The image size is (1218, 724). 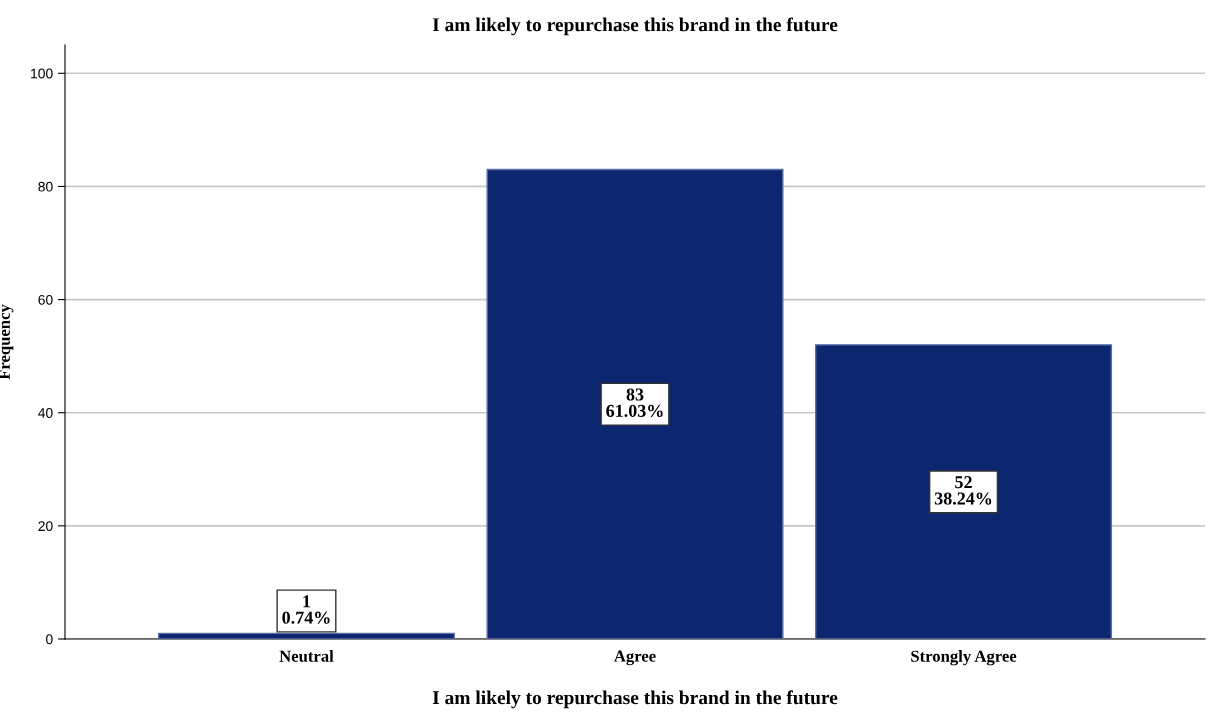 What do you see at coordinates (49, 639) in the screenshot?
I see `y-tick-label: 0` at bounding box center [49, 639].